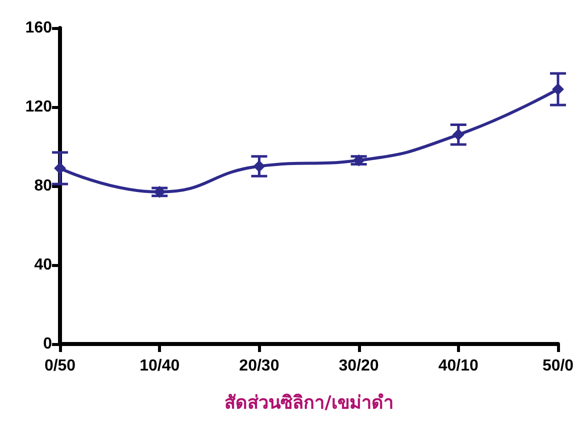 The image size is (588, 434). I want to click on x-axis-title: สัดส่วนซิลิกา/เขม่าดำ, so click(309, 403).